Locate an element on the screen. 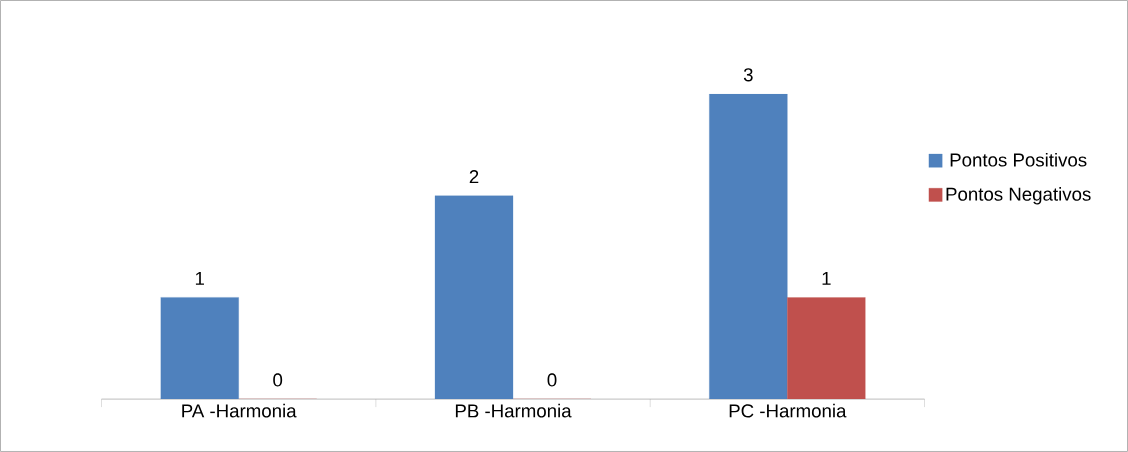 This screenshot has height=452, width=1128. x-tick-label: PB -Harmonia is located at coordinates (513, 410).